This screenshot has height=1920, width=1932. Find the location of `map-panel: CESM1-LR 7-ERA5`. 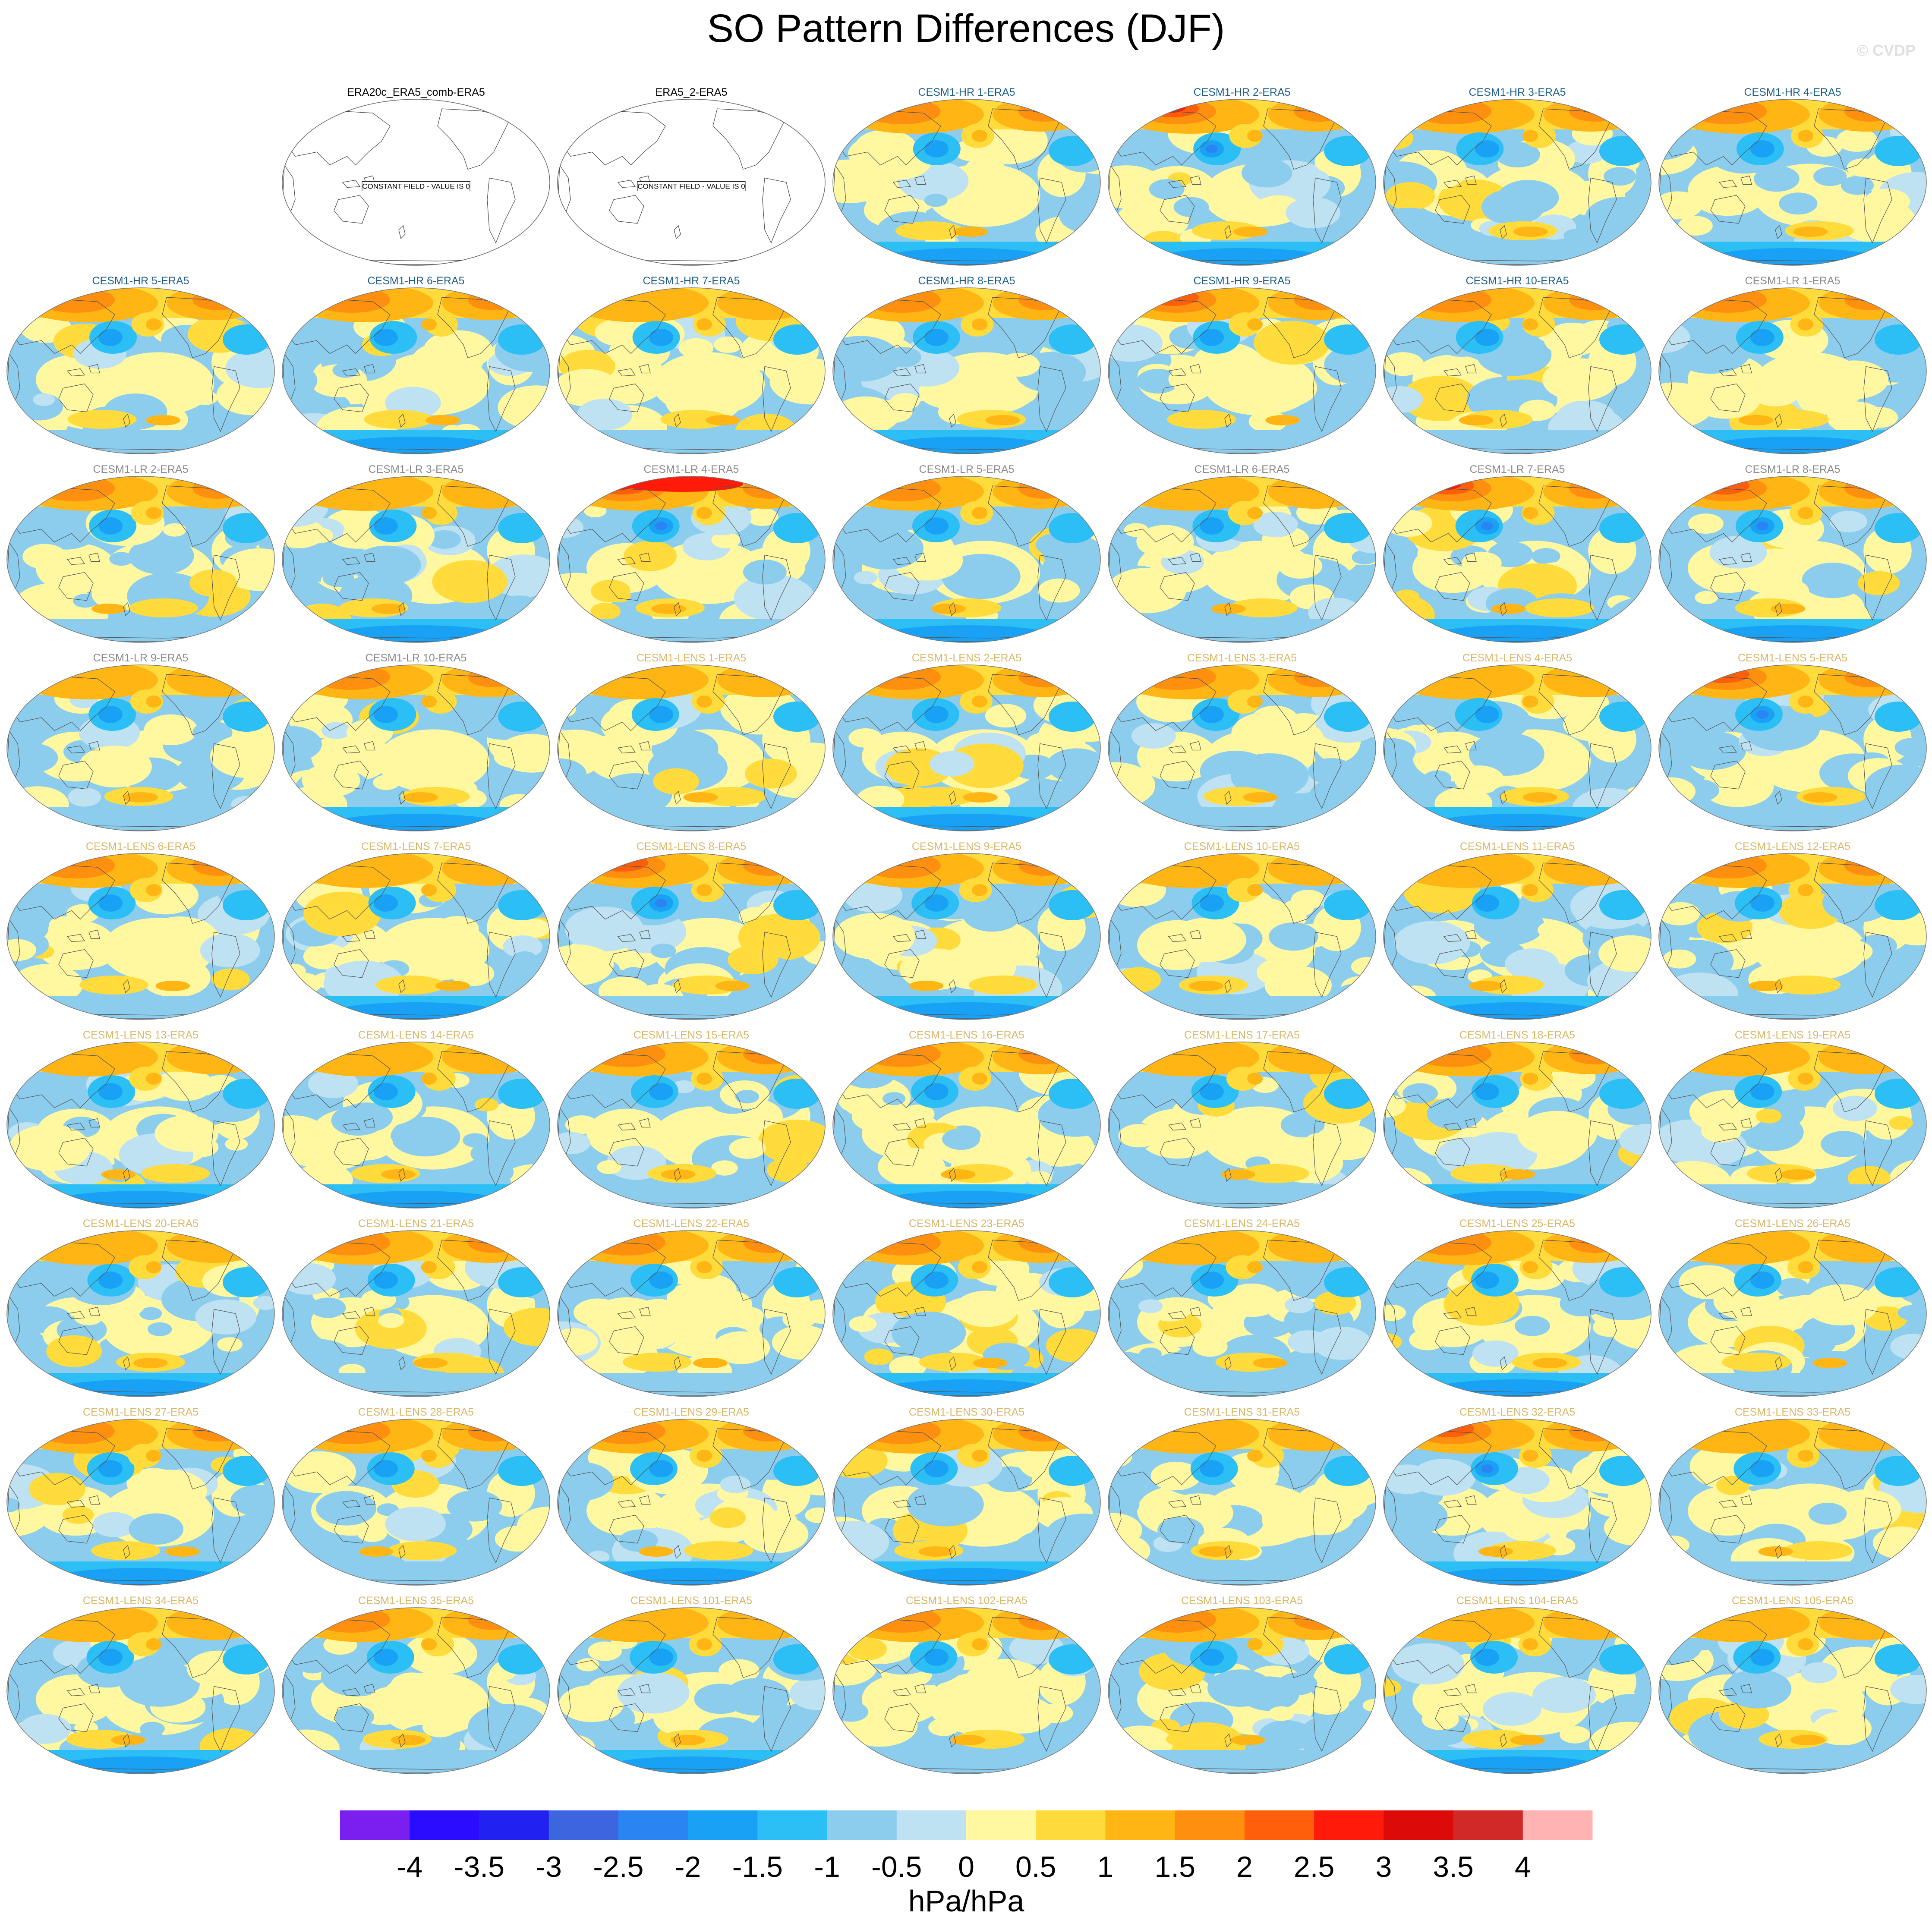

map-panel: CESM1-LR 7-ERA5 is located at coordinates (1517, 553).